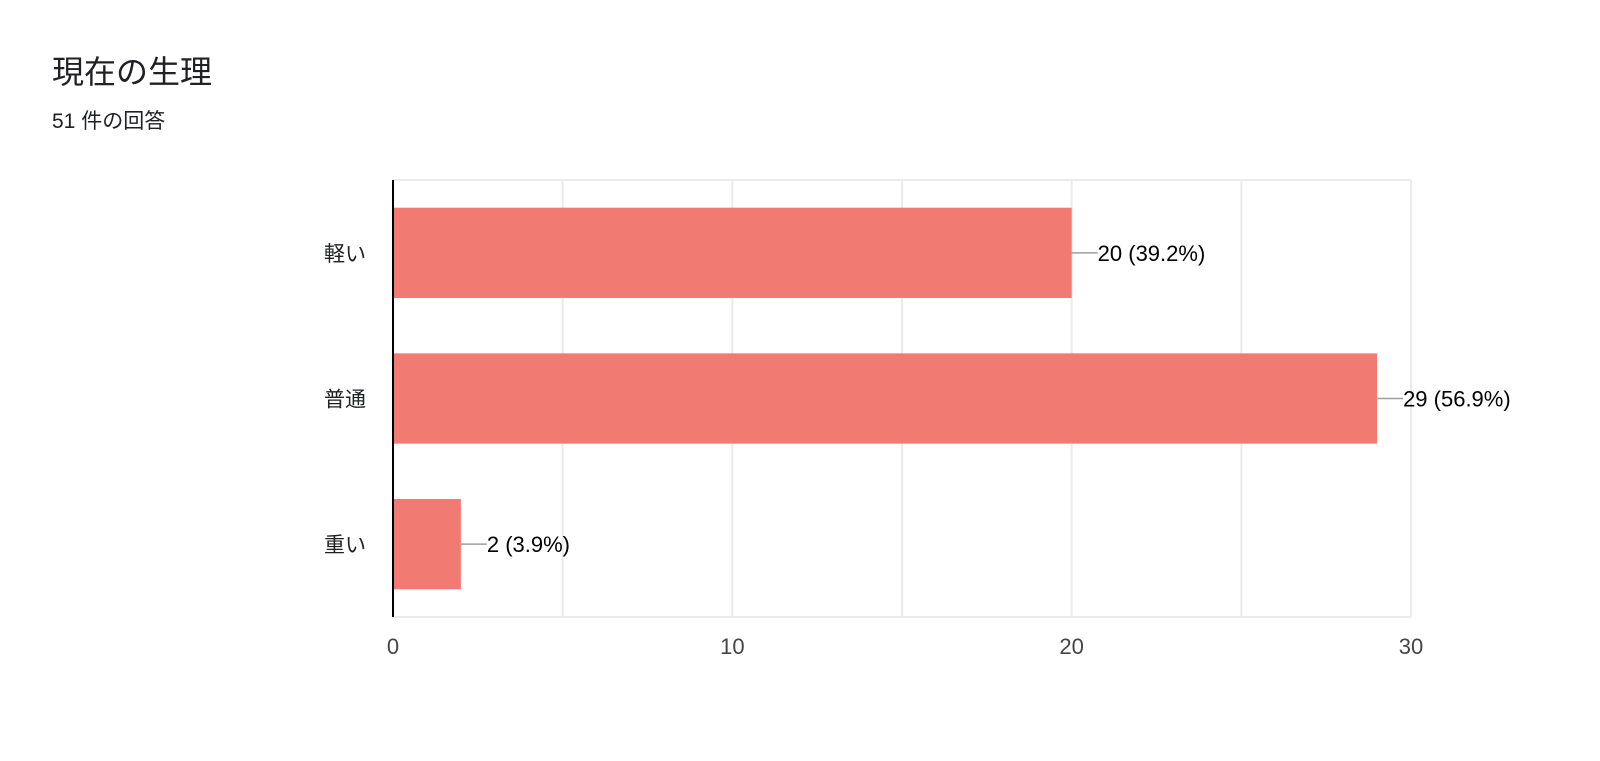  What do you see at coordinates (1152, 253) in the screenshot?
I see `data-label: 20 (39.2%)` at bounding box center [1152, 253].